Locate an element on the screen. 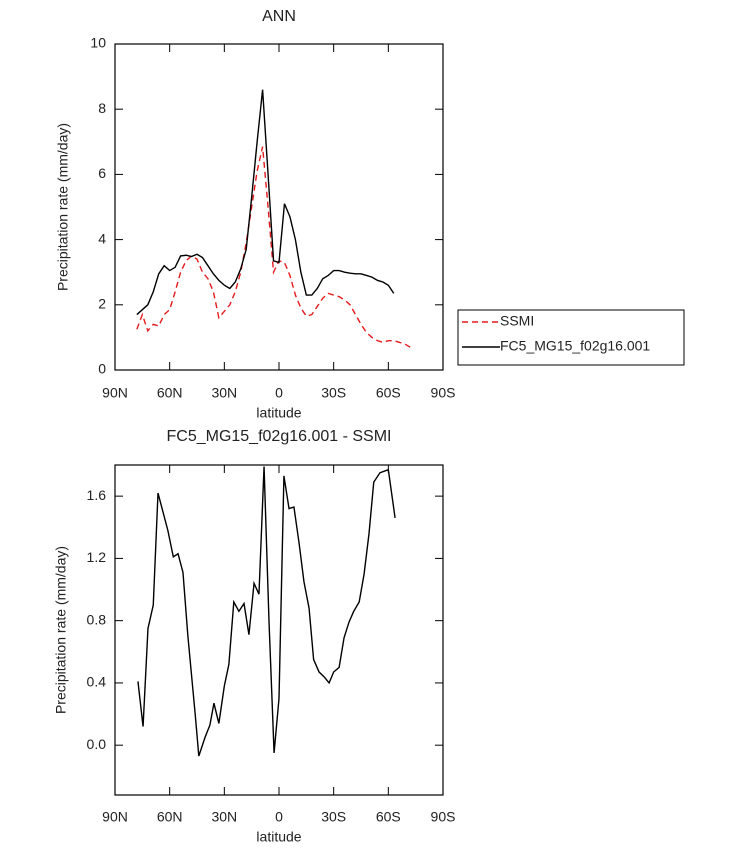 The height and width of the screenshot is (854, 733). chart-title: ANN is located at coordinates (279, 16).